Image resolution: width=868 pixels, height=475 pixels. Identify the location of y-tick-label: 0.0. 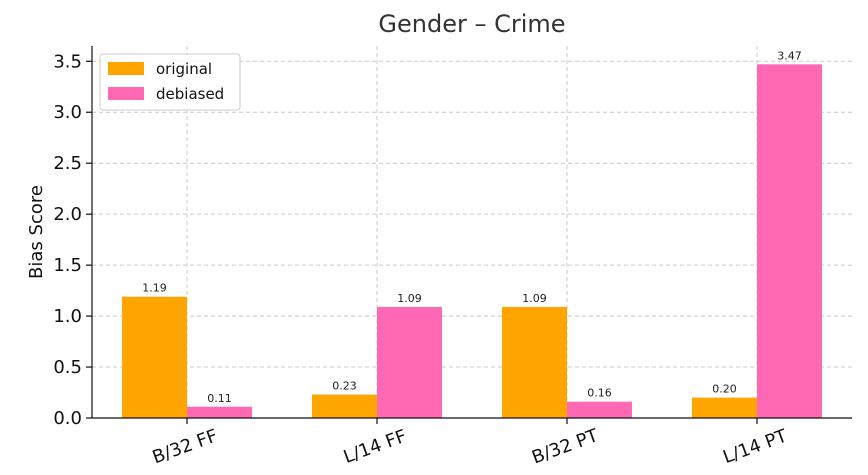
(67, 418).